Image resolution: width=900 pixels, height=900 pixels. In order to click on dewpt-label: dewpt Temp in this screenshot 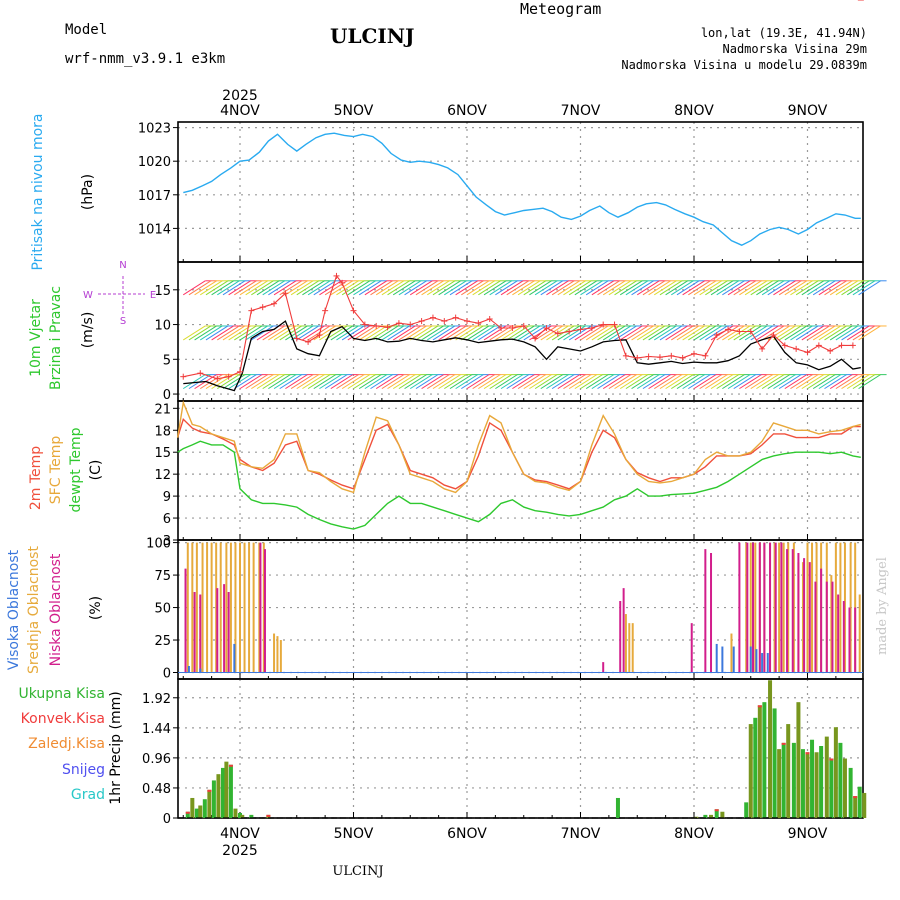, I will do `click(76, 469)`.